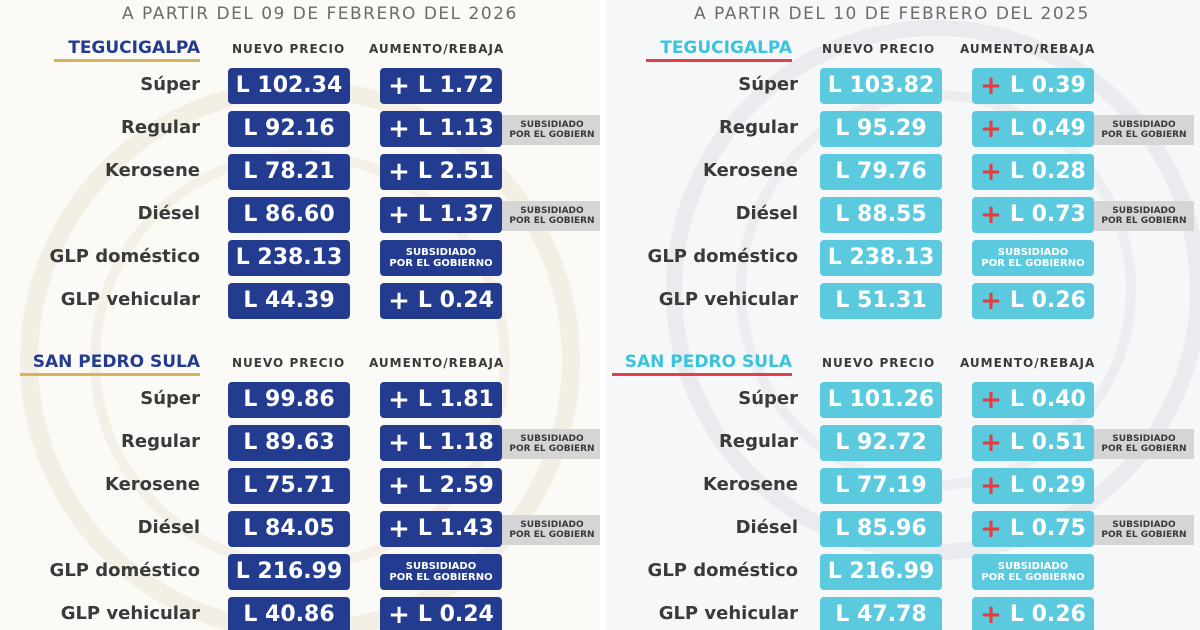 The height and width of the screenshot is (630, 1200). Describe the element at coordinates (1033, 172) in the screenshot. I see `price-change: + L 0.28` at that location.